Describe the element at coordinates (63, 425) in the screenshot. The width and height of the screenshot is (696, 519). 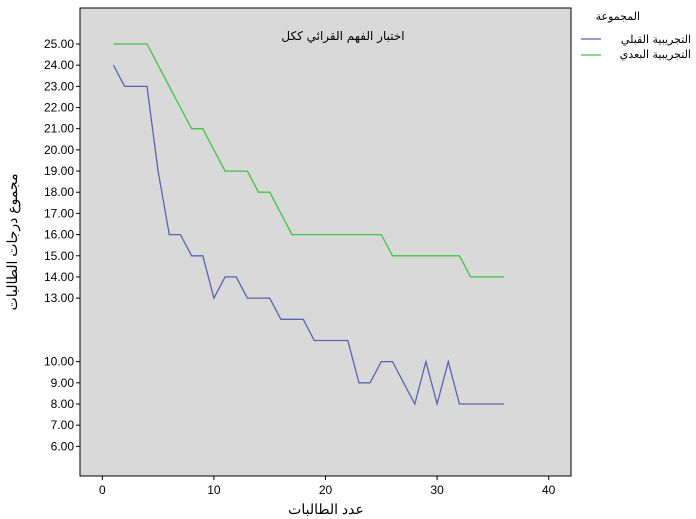
I see `y-tick-label: 7.00` at that location.